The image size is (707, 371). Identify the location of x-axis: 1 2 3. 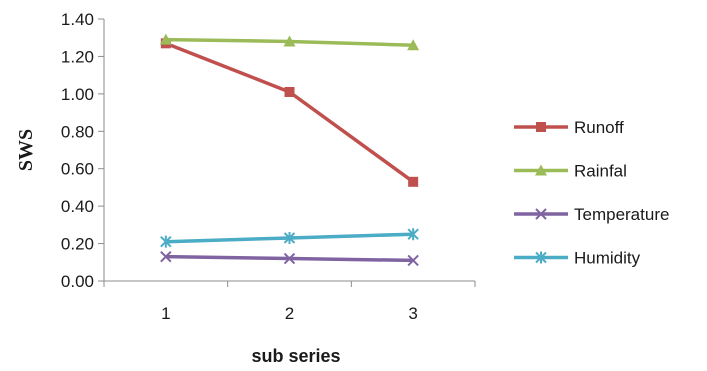
(289, 301).